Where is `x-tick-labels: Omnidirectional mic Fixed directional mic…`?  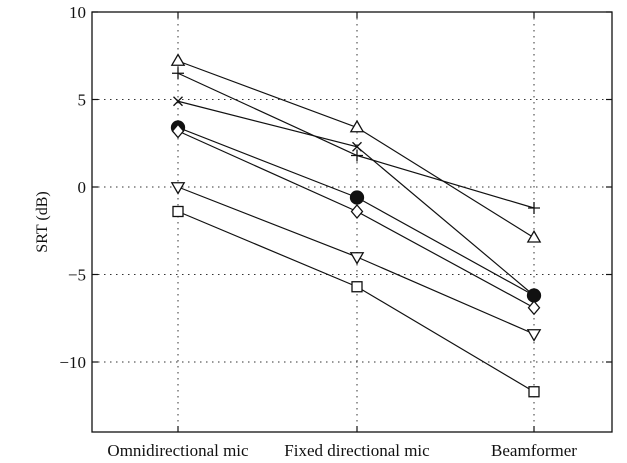 x-tick-labels: Omnidirectional mic Fixed directional mic… is located at coordinates (342, 450).